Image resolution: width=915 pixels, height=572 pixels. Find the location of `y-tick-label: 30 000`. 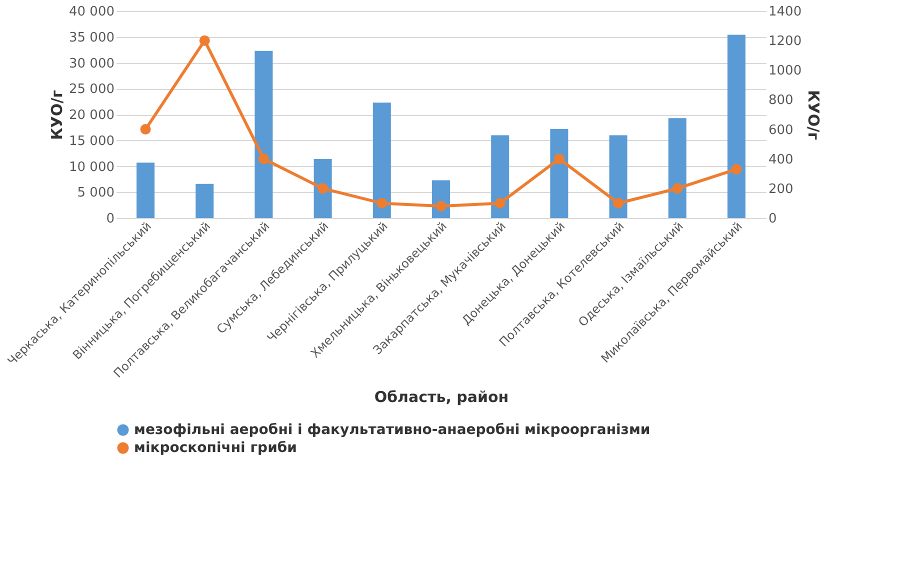

y-tick-label: 30 000 is located at coordinates (91, 64).